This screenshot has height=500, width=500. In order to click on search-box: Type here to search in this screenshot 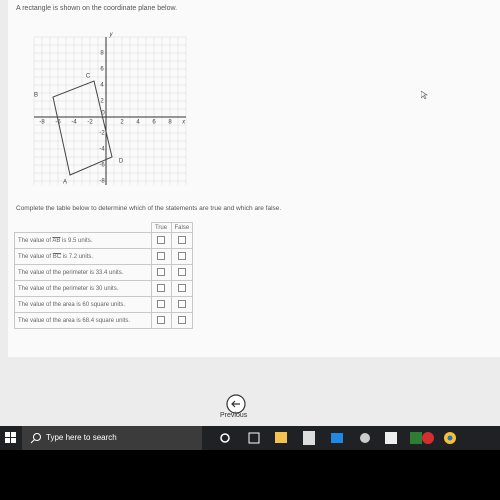, I will do `click(112, 438)`.